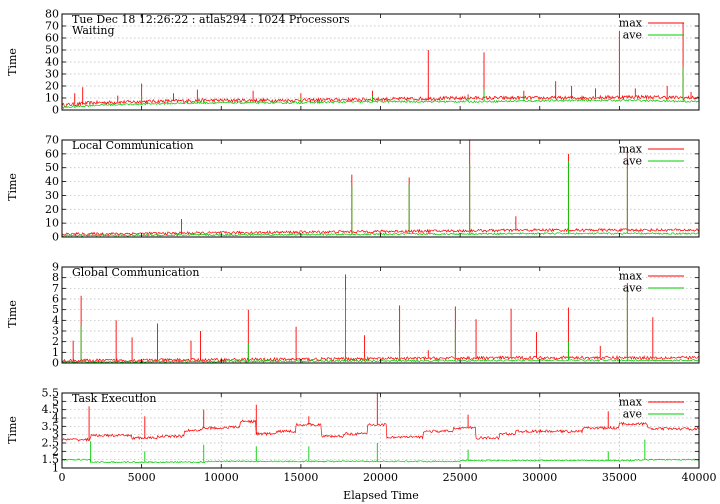 The height and width of the screenshot is (504, 720). What do you see at coordinates (55, 288) in the screenshot?
I see `y-tick-label: 7` at bounding box center [55, 288].